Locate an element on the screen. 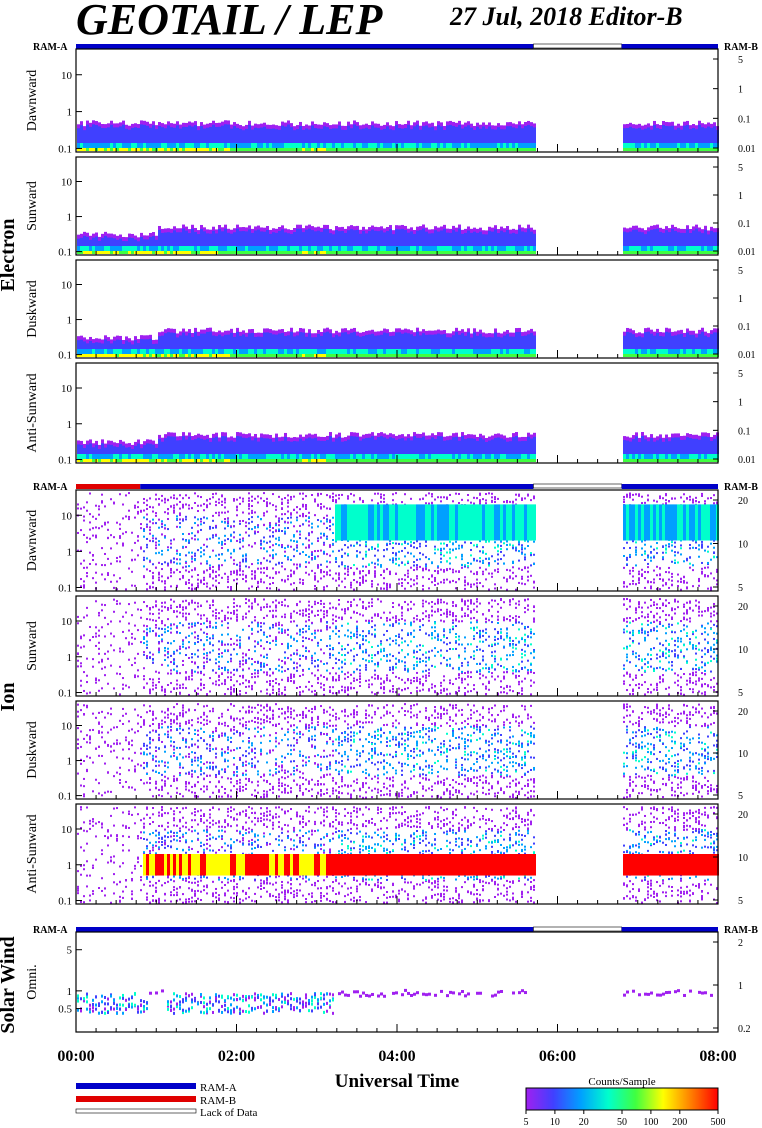  group-label-solar-wind: Solar Wind is located at coordinates (9, 984).